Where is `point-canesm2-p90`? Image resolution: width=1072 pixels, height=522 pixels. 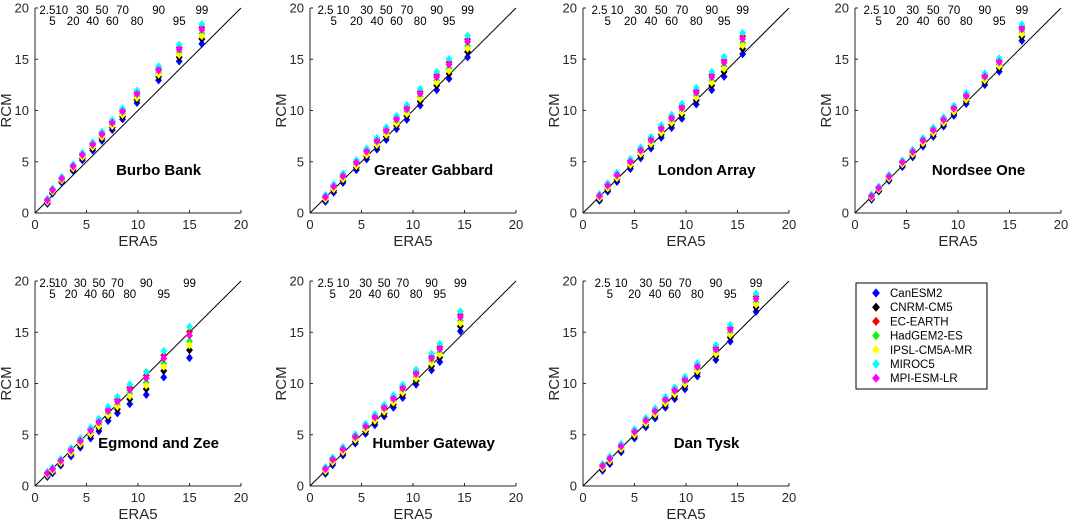
point-canesm2-p90 is located at coordinates (146, 394).